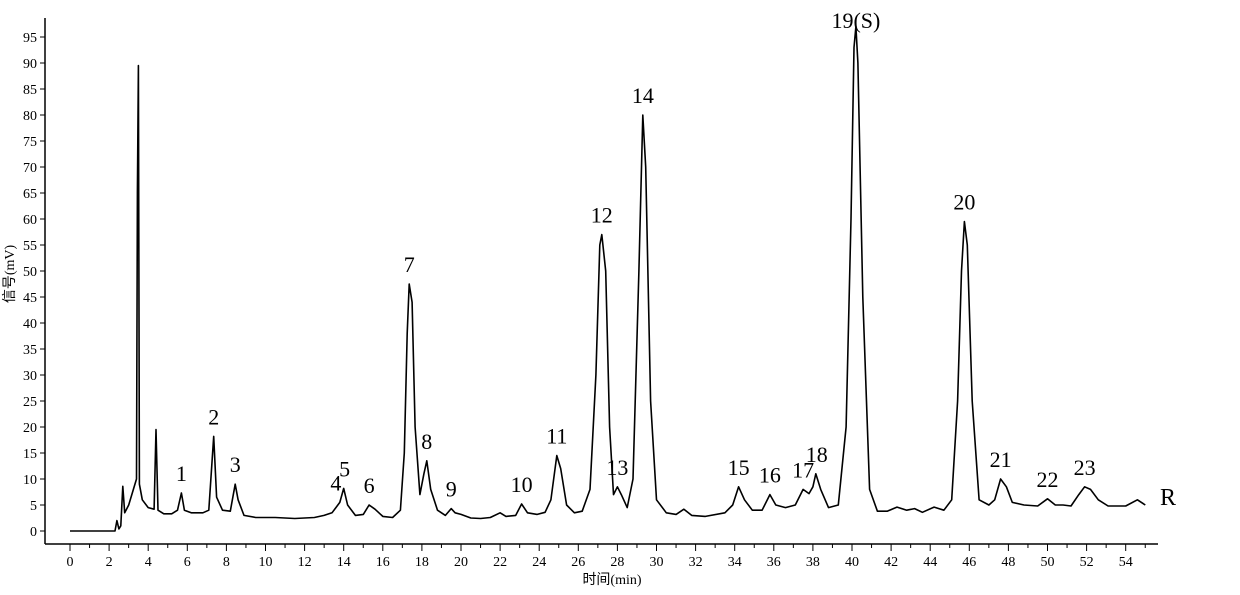 This screenshot has height=595, width=1240. What do you see at coordinates (964, 202) in the screenshot?
I see `peak-label: 20` at bounding box center [964, 202].